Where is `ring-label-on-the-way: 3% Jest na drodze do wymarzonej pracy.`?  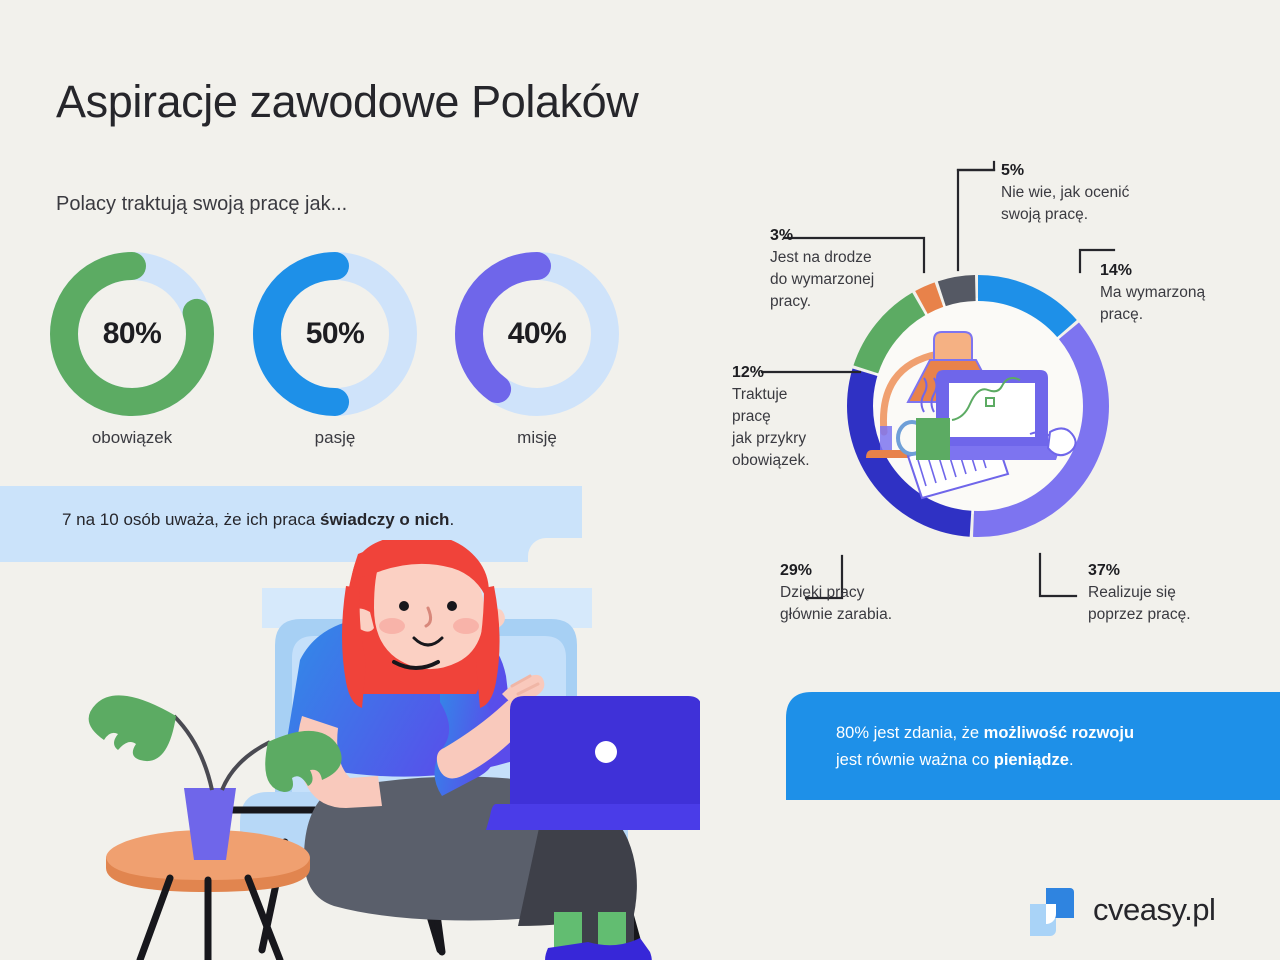
ring-label-on-the-way: 3% Jest na drodze do wymarzonej pracy. is located at coordinates (822, 269).